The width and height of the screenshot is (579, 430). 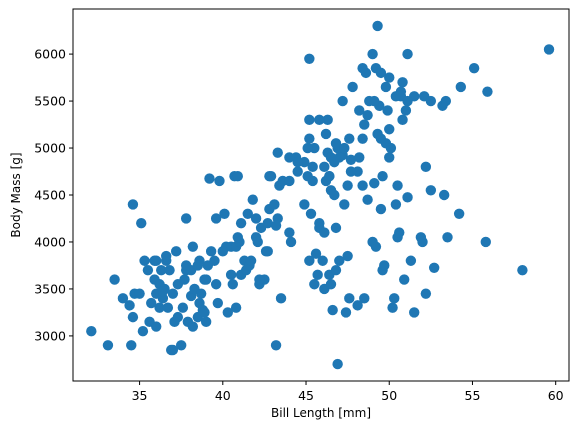 What do you see at coordinates (348, 392) in the screenshot?
I see `x-axis: 35 40 45 50 55 60` at bounding box center [348, 392].